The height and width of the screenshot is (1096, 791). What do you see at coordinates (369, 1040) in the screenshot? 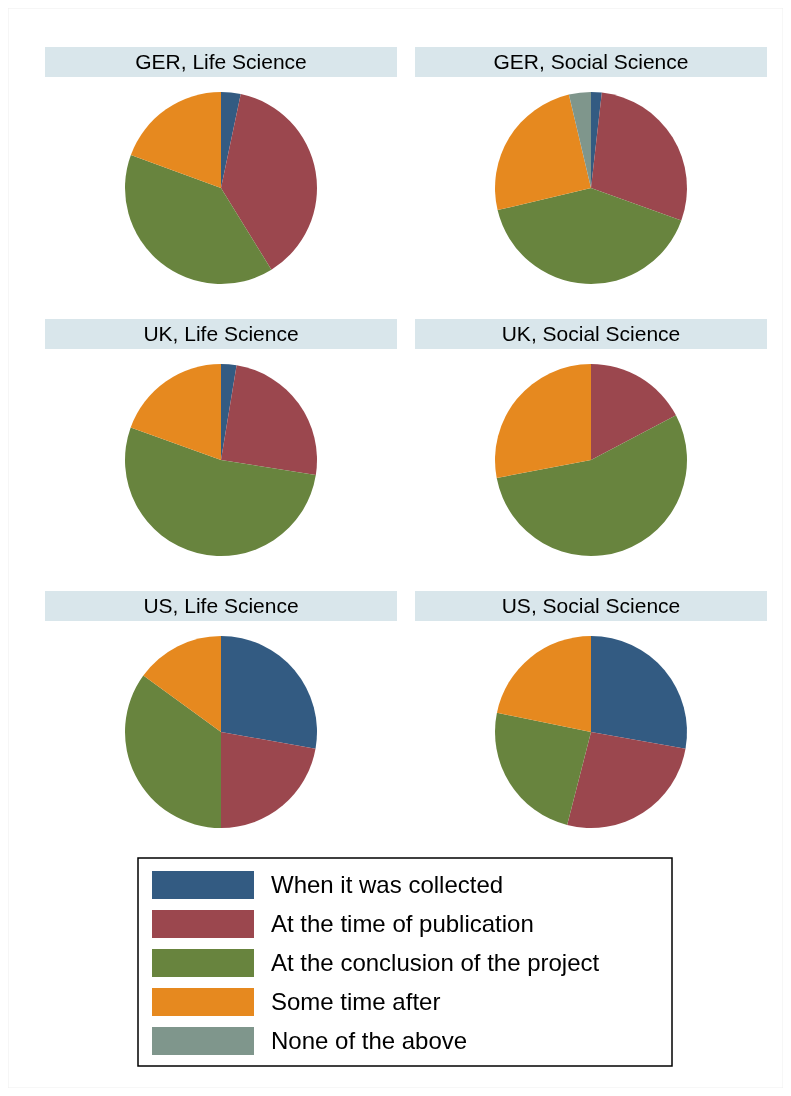
I see `legend-label: None of the above` at bounding box center [369, 1040].